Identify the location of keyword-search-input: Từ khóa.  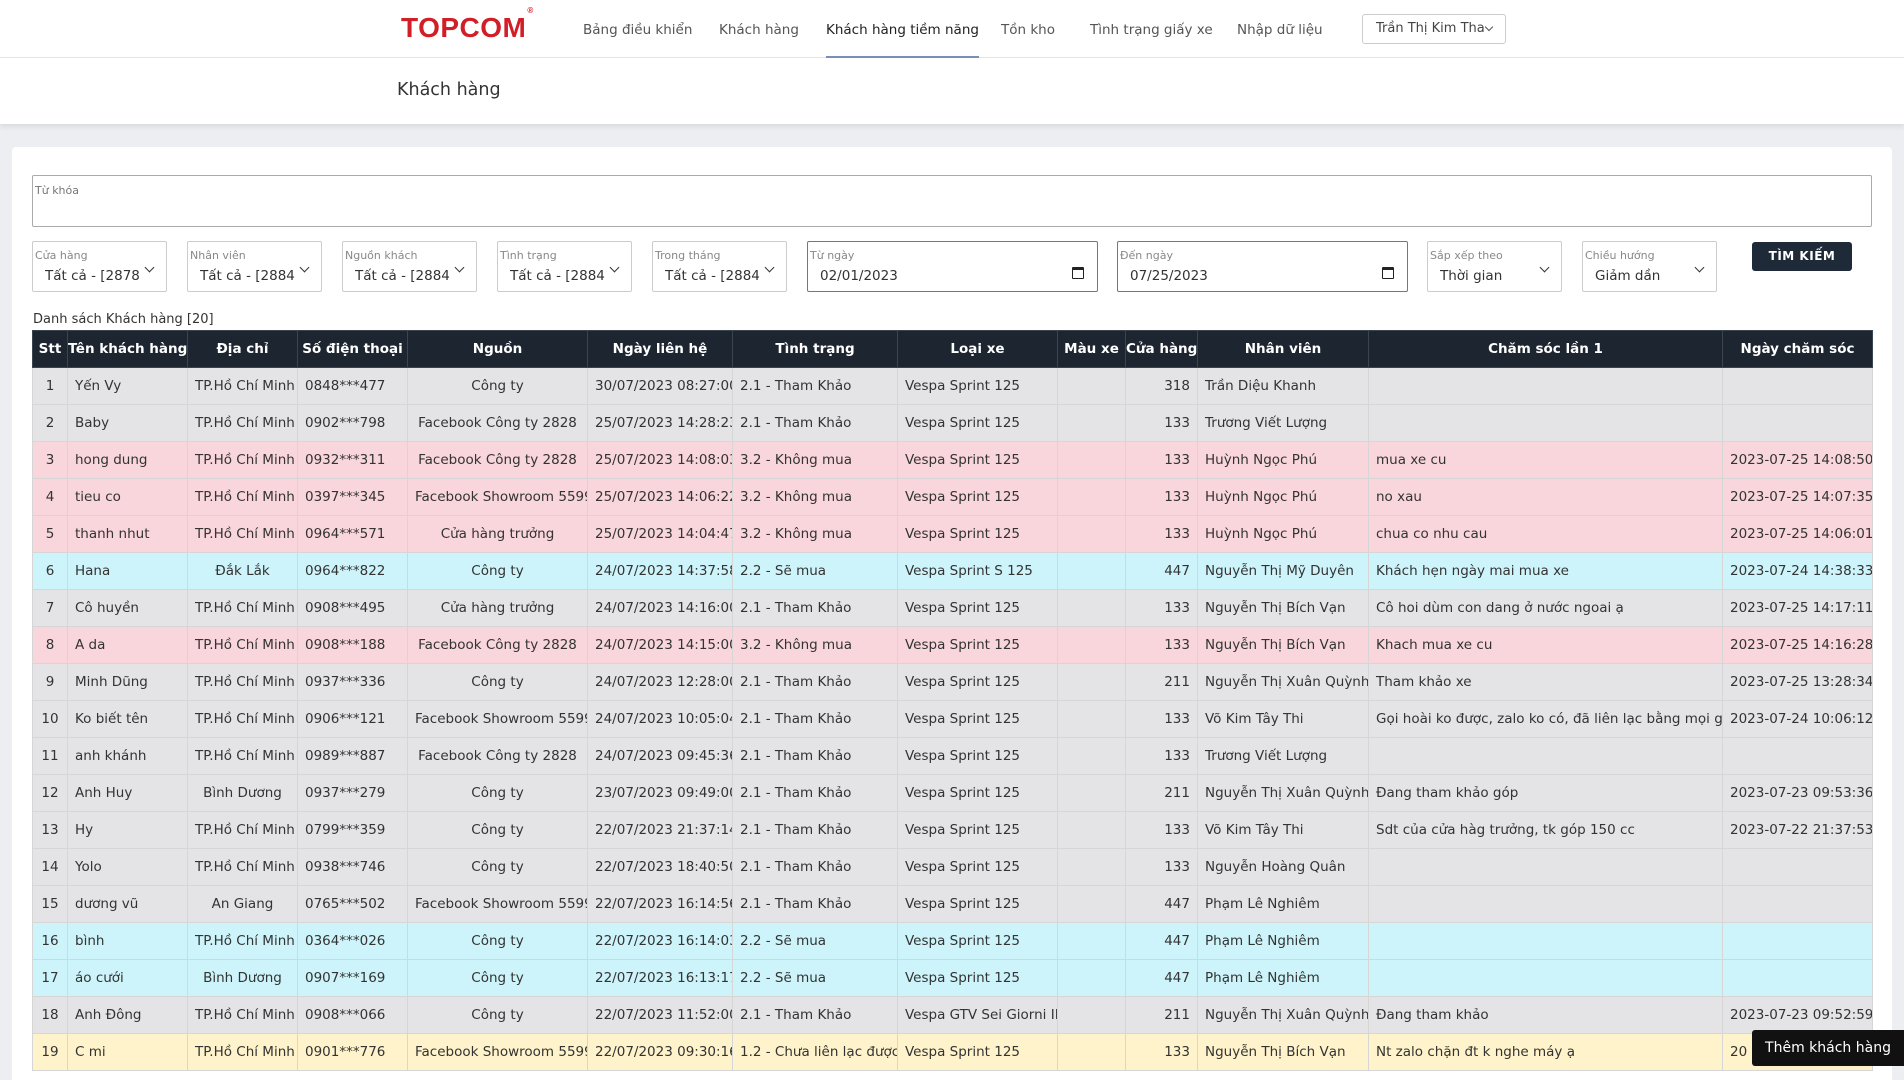
(952, 201).